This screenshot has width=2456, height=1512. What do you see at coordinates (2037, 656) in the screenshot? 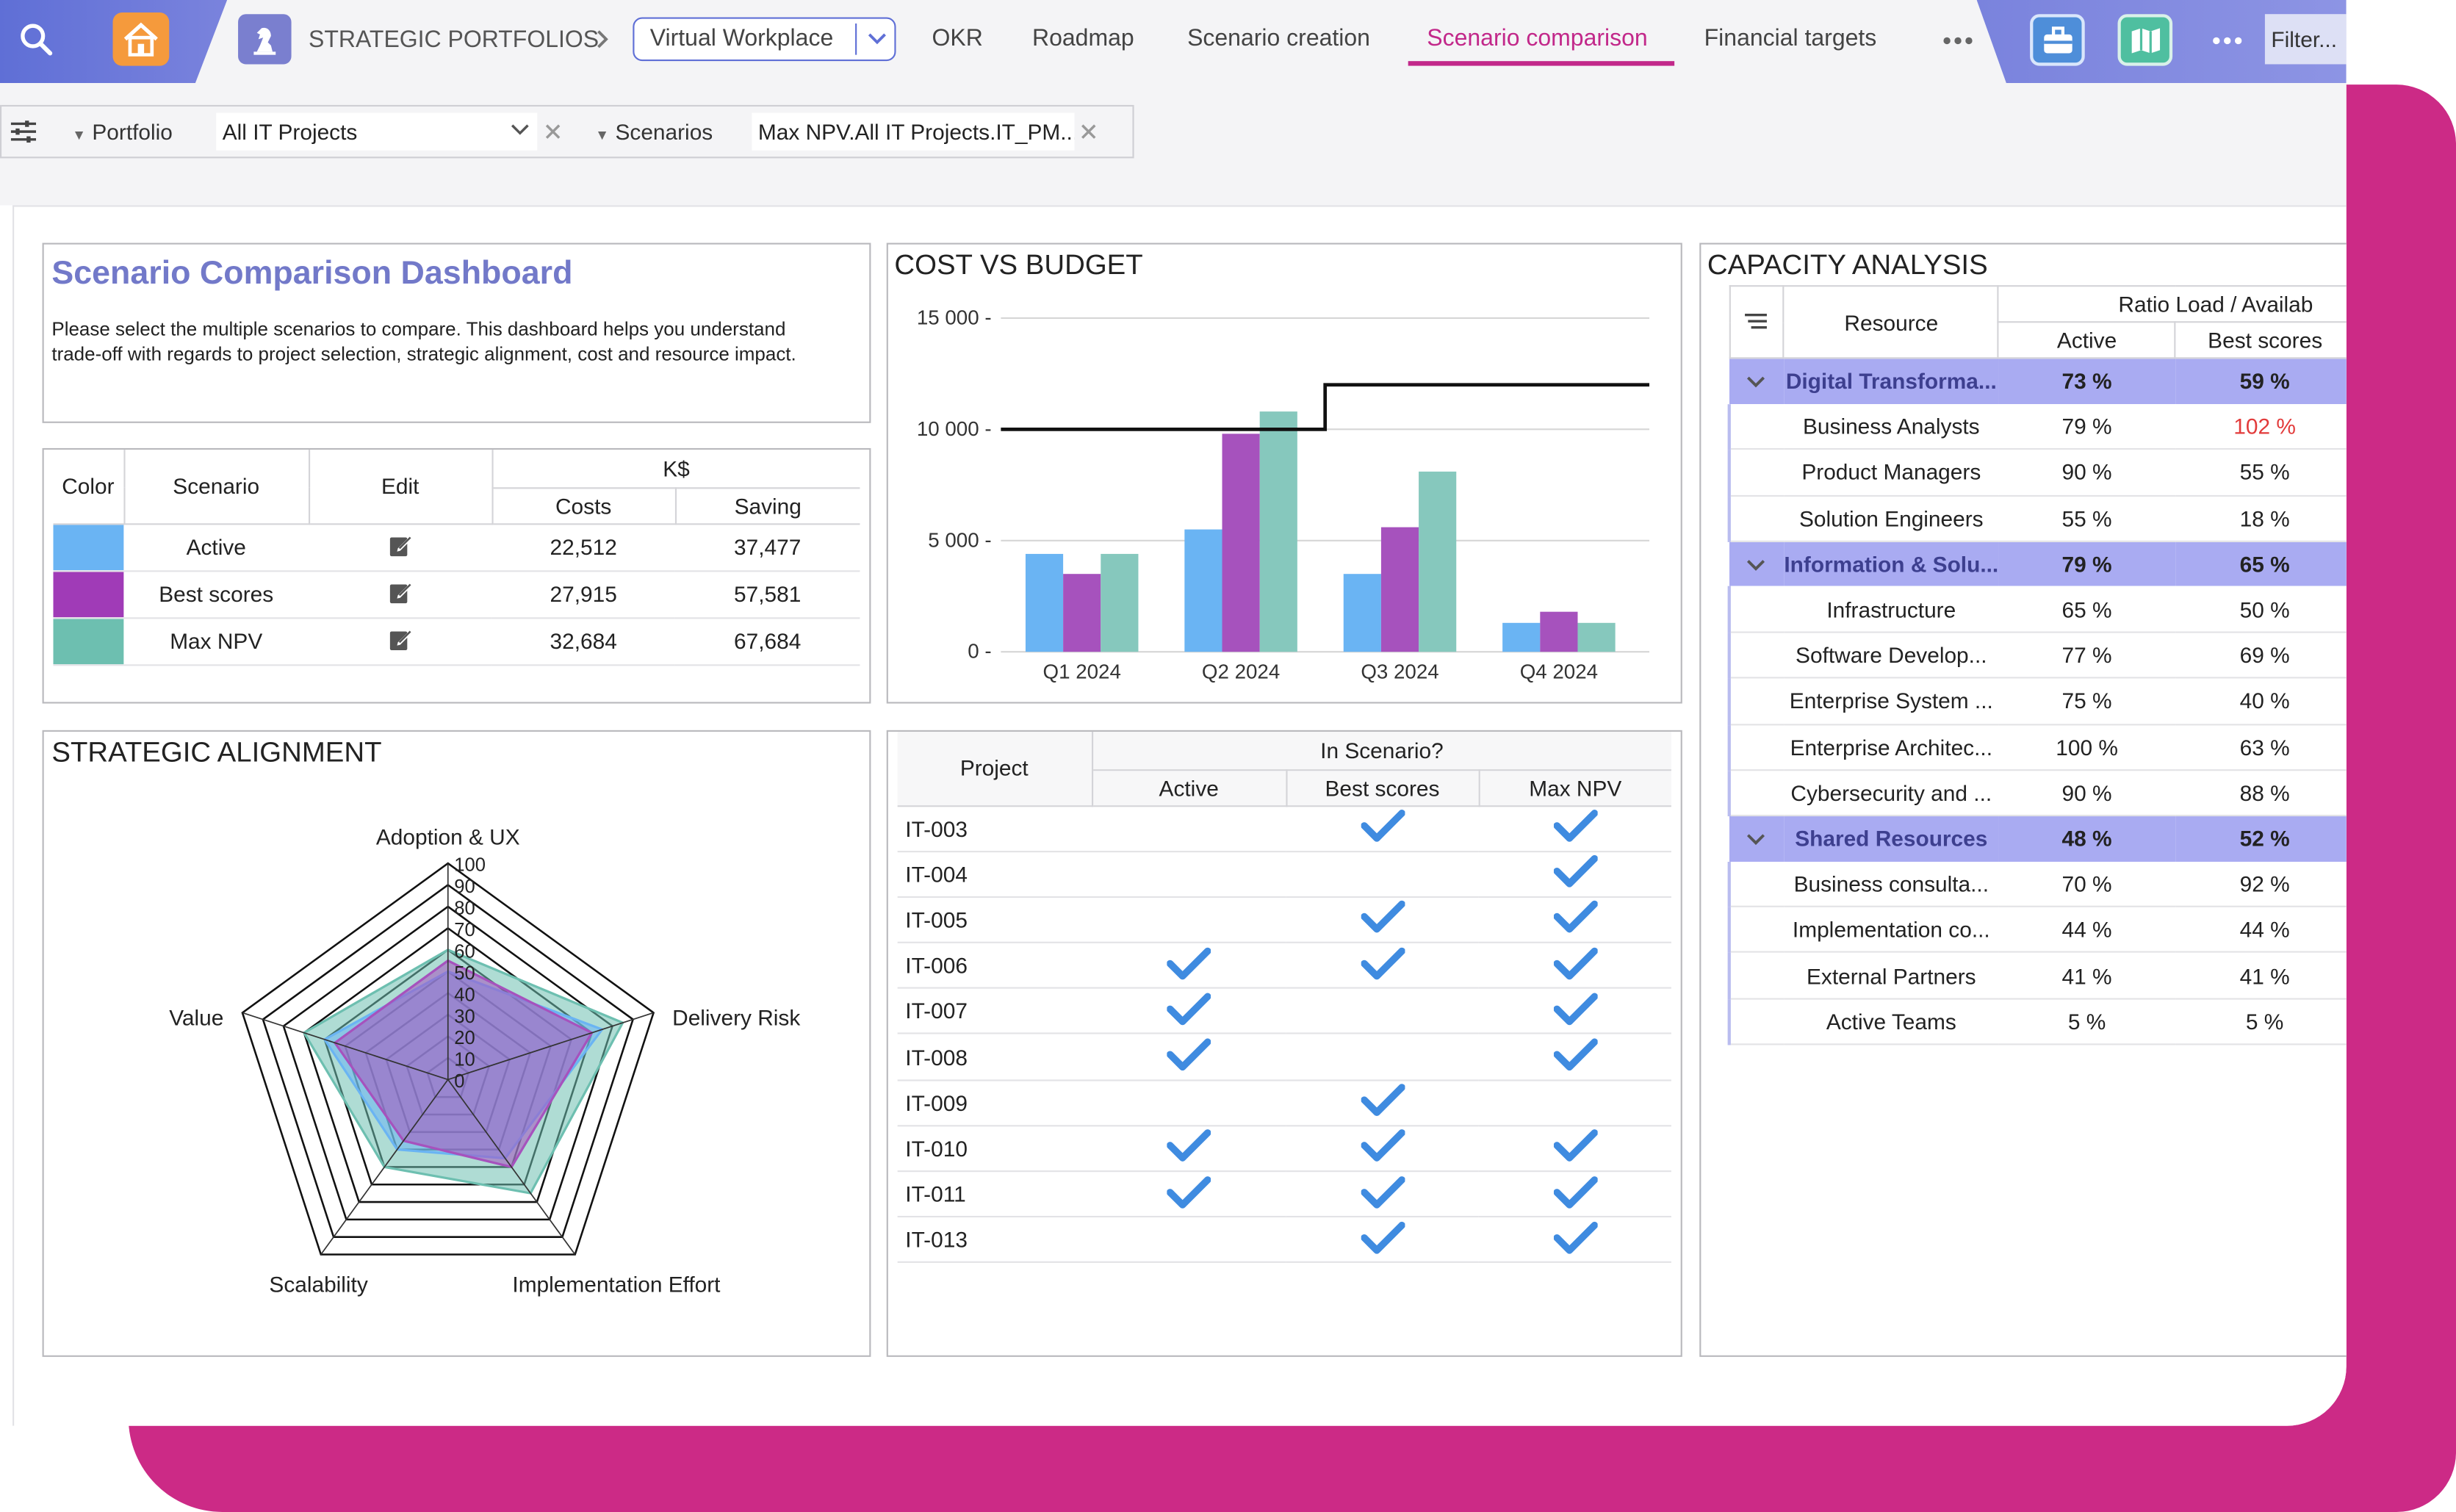
I see `resource-row: Software Develop... 77 % 69 %` at bounding box center [2037, 656].